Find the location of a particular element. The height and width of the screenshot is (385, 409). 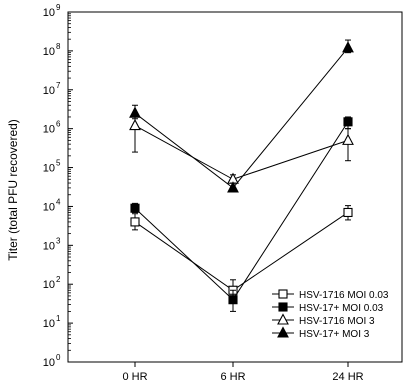

legend-label: HSV-17+ MOI 0.03 is located at coordinates (341, 308).